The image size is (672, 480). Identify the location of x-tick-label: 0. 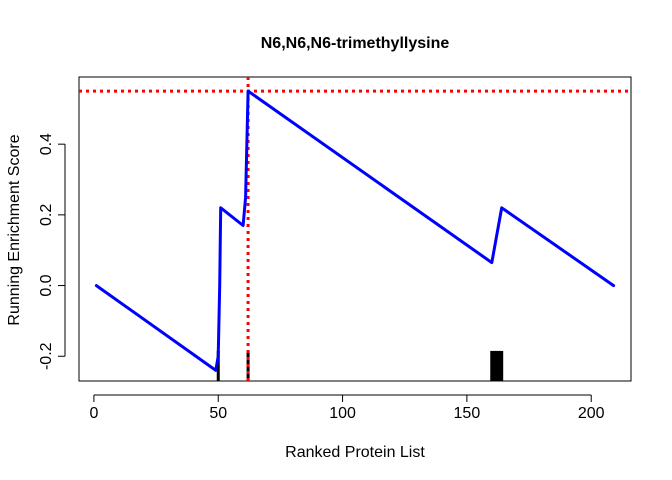
(93, 413).